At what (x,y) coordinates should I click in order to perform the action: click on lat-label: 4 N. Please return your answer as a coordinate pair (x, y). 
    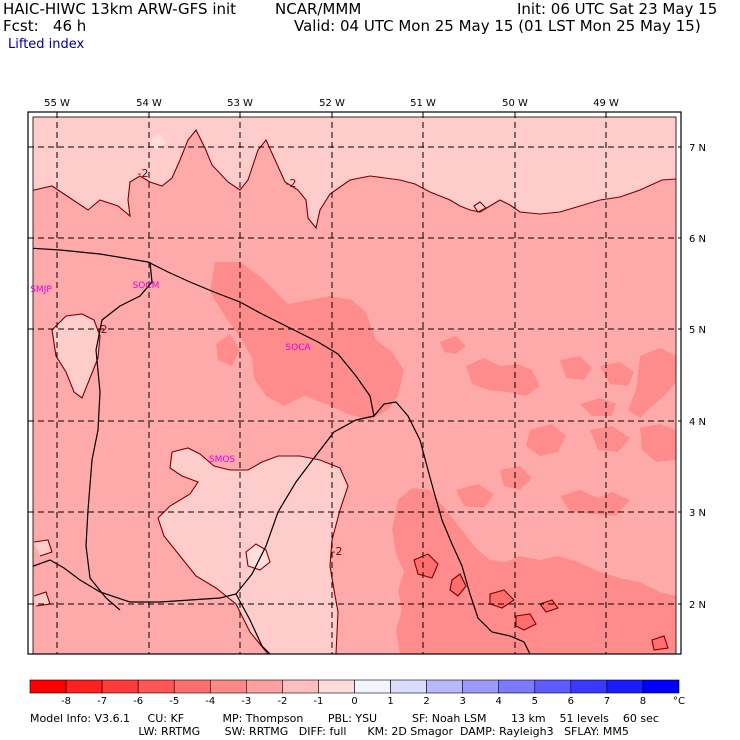
    Looking at the image, I should click on (697, 422).